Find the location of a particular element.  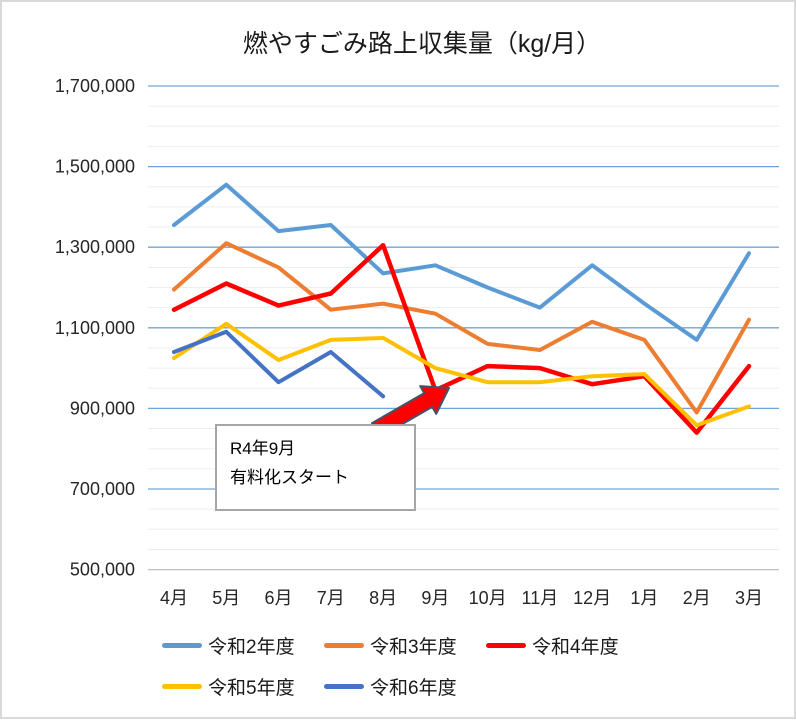

annotation-box: R4年9月 有料化スタート is located at coordinates (315, 467).